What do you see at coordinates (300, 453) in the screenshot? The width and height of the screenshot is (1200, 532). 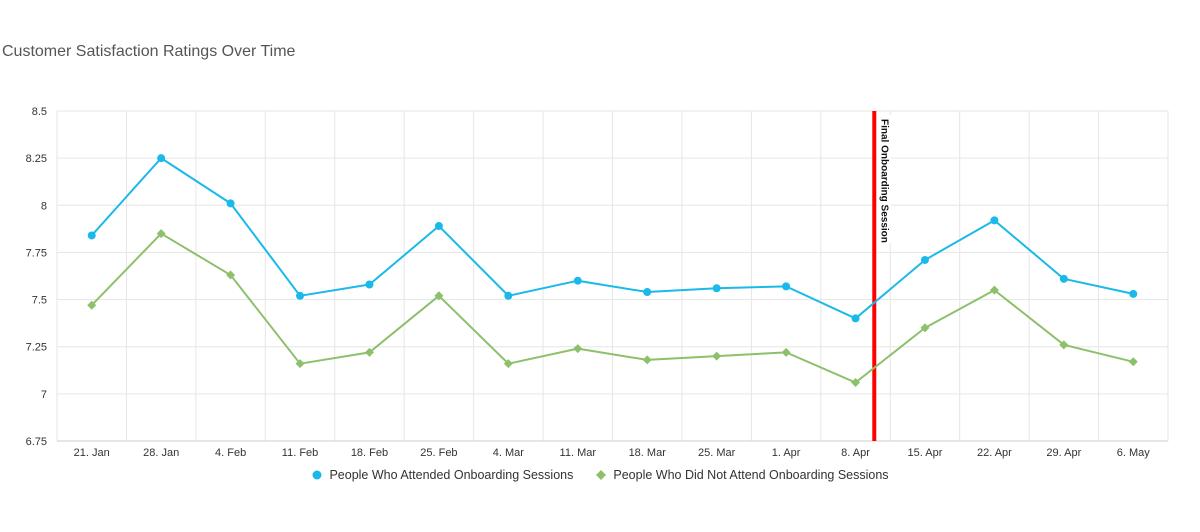 I see `x-tick-label: 11. Feb` at bounding box center [300, 453].